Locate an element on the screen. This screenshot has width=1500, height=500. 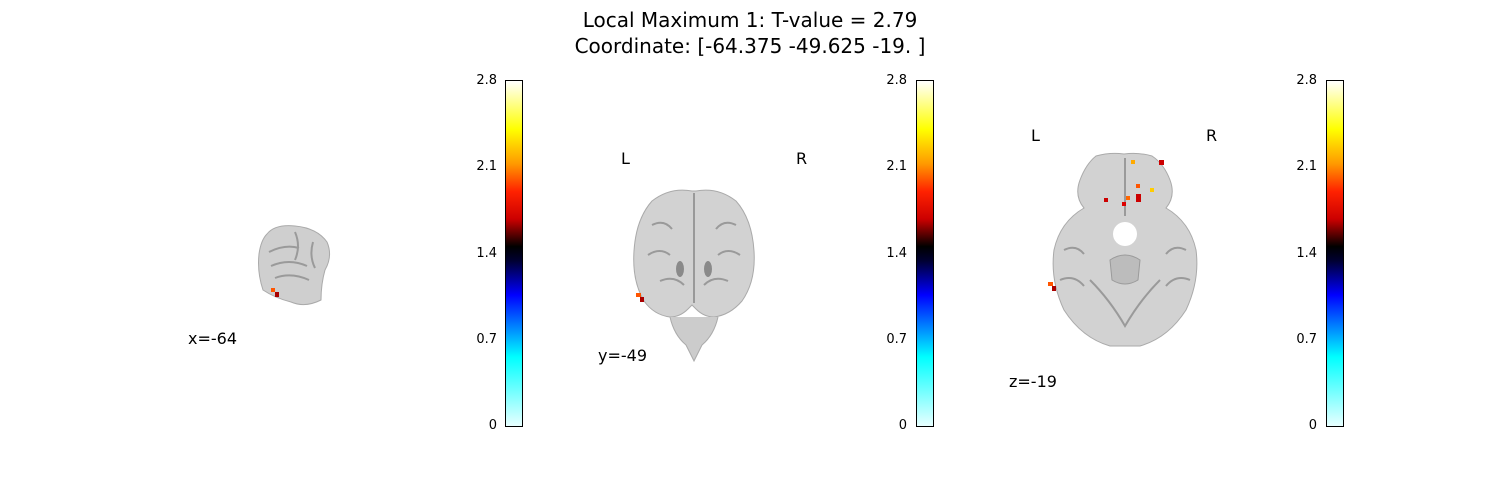
sagittal-brain-slice is located at coordinates (294, 265).